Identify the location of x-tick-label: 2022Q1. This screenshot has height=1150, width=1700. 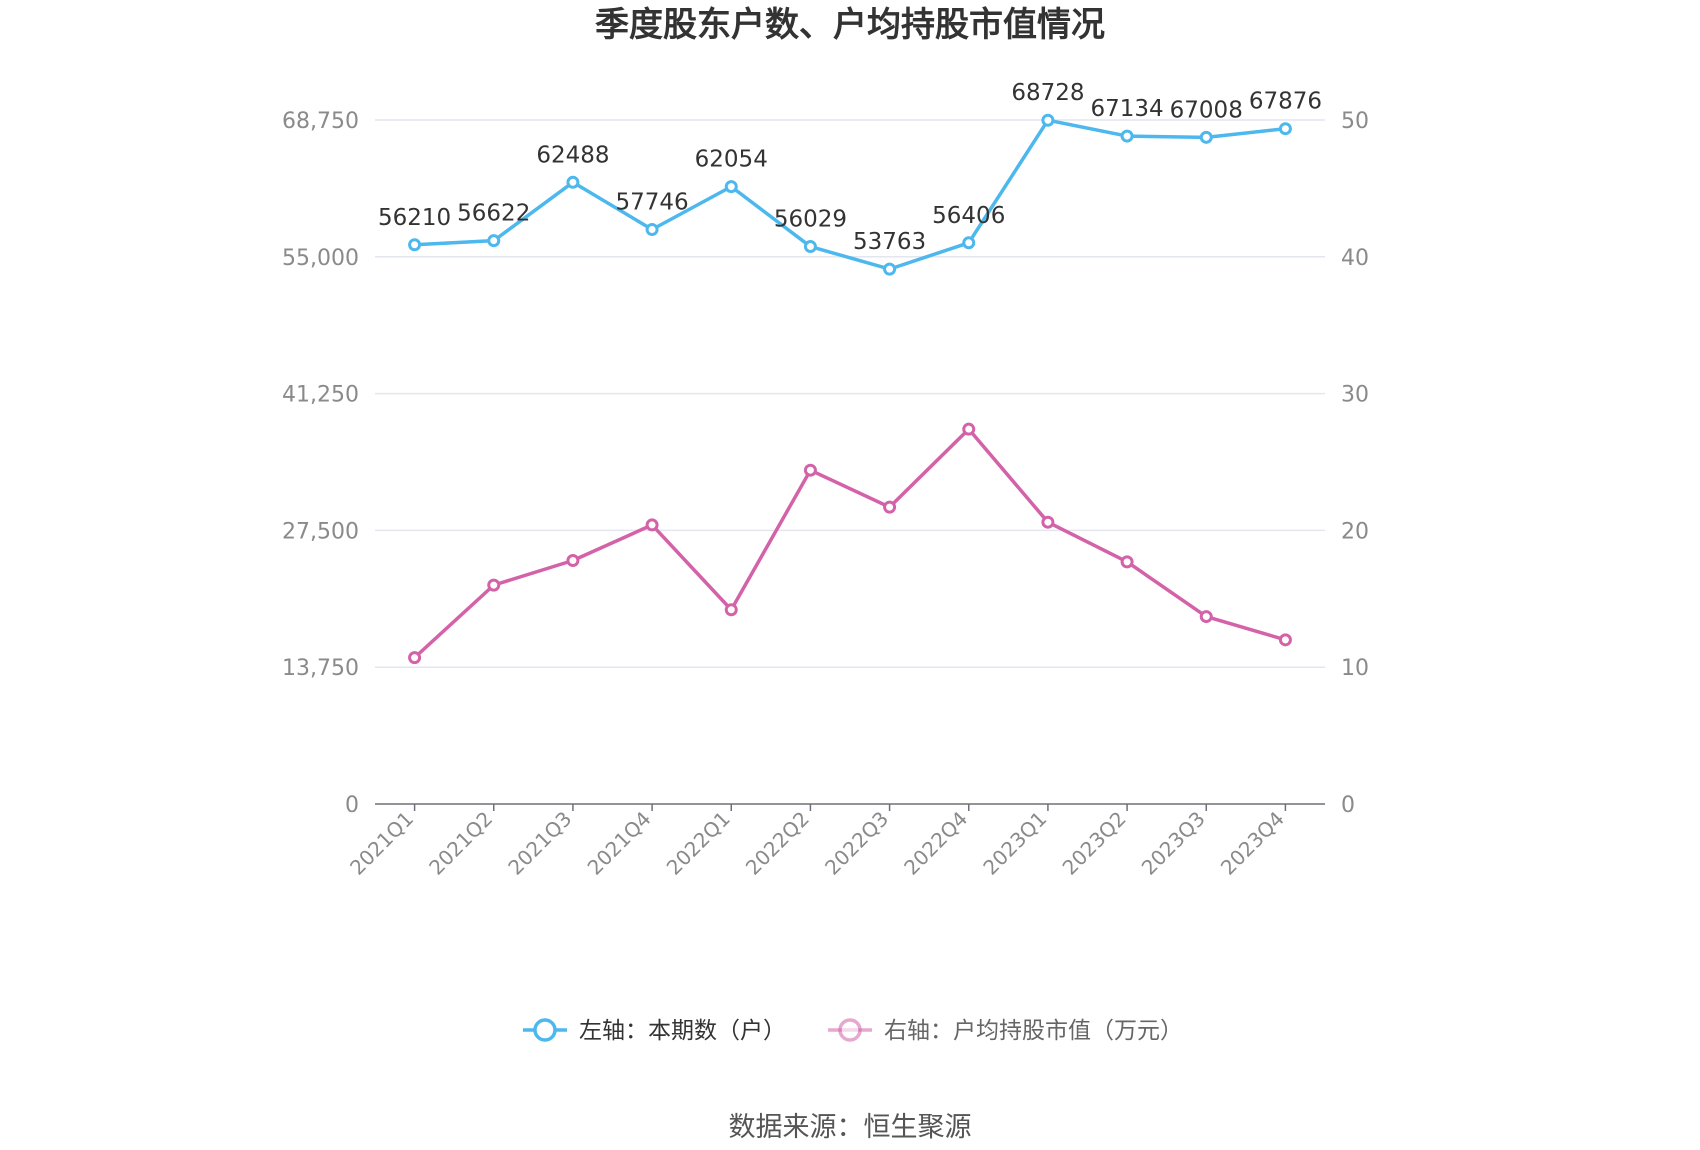
(698, 843).